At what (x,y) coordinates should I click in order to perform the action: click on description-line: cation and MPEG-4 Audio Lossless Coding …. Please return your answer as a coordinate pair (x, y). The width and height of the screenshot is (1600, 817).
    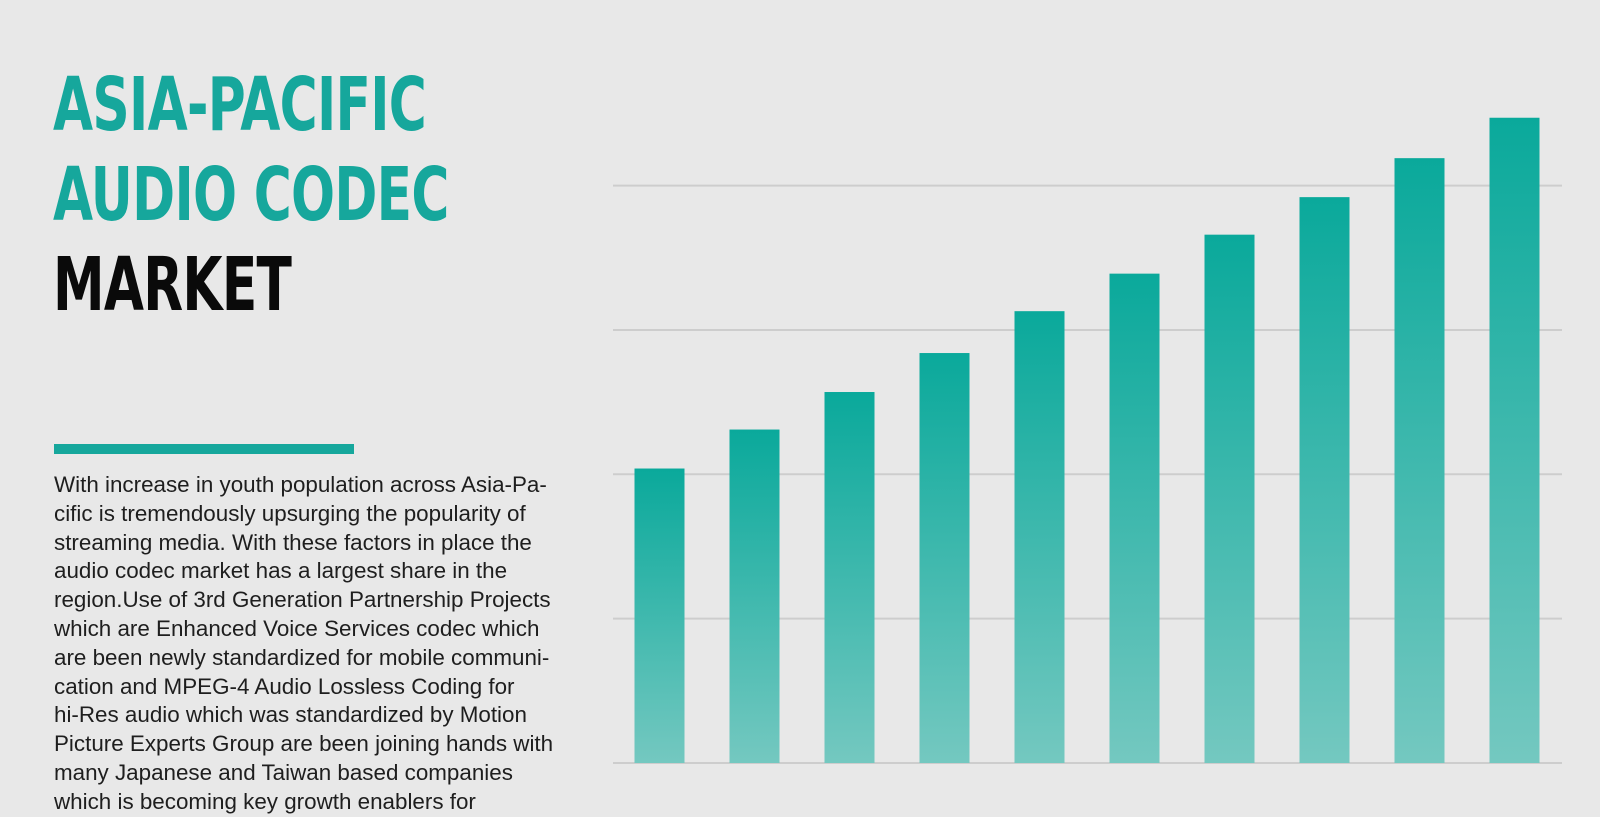
    Looking at the image, I should click on (284, 686).